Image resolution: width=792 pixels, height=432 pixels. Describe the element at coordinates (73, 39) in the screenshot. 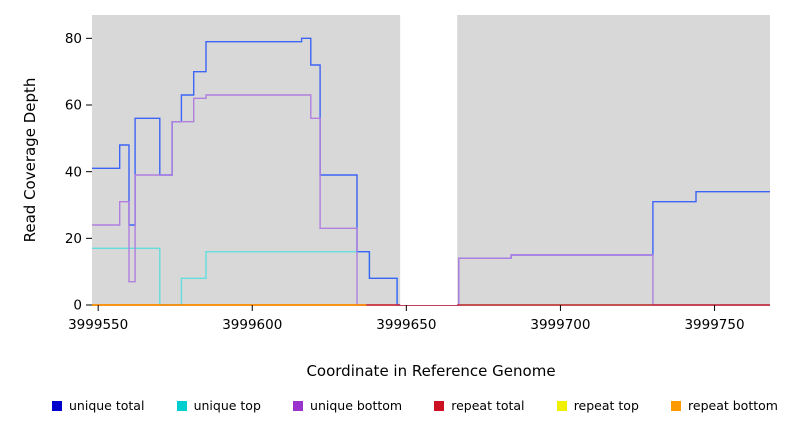

I see `y-tick-label: 80` at that location.